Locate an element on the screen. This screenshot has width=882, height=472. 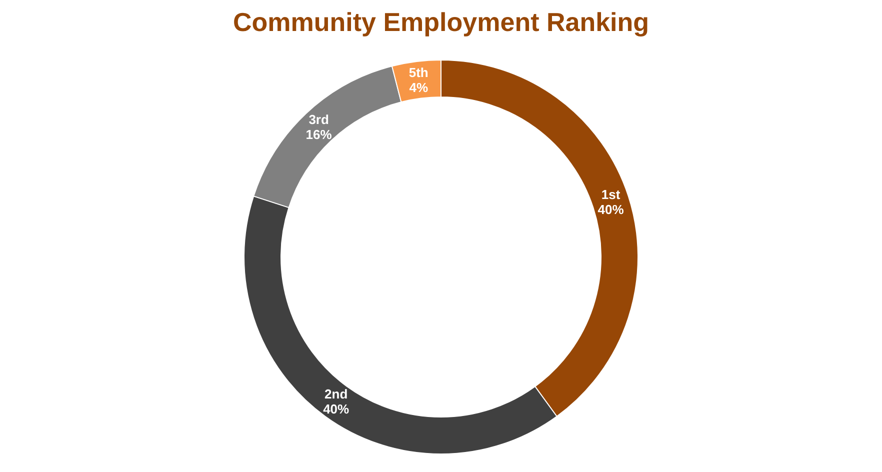
data-label: 4% is located at coordinates (418, 87).